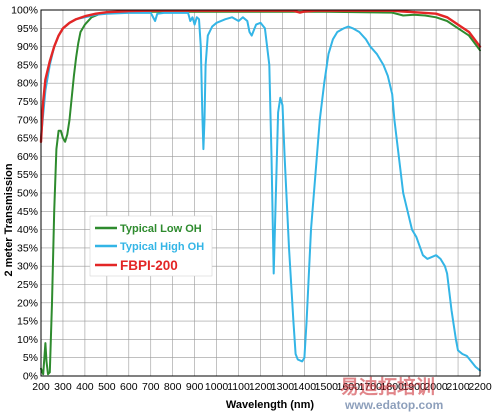 This screenshot has height=418, width=492. What do you see at coordinates (27, 175) in the screenshot?
I see `y-tick-label: 55%` at bounding box center [27, 175].